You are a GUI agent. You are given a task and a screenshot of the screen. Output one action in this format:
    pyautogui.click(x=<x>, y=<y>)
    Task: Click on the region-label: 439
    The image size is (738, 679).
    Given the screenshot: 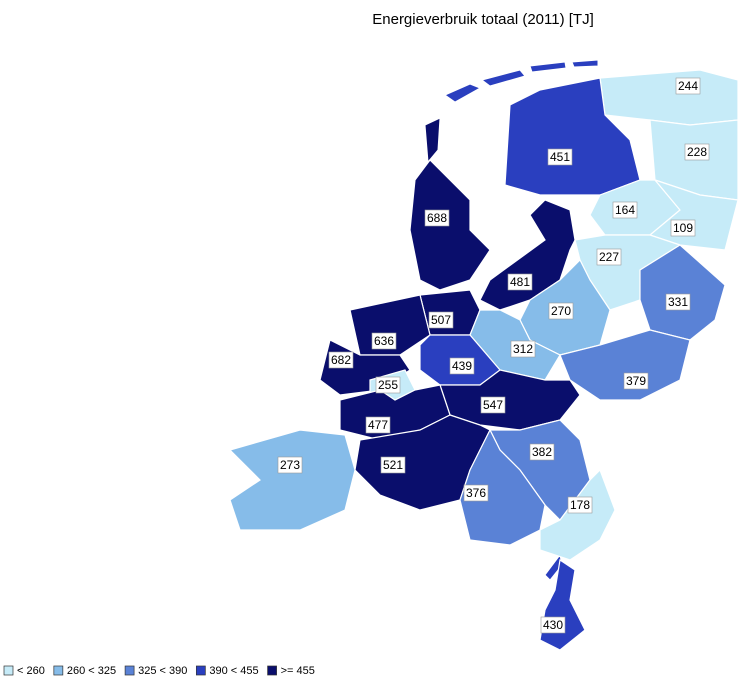 What is the action you would take?
    pyautogui.click(x=462, y=366)
    